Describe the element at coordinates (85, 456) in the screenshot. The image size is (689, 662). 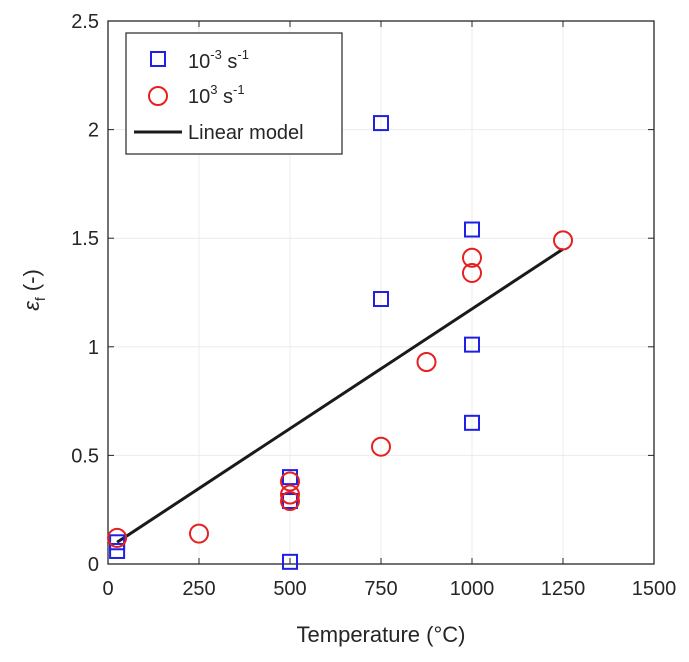
I see `y-tick-label: 0.5` at that location.